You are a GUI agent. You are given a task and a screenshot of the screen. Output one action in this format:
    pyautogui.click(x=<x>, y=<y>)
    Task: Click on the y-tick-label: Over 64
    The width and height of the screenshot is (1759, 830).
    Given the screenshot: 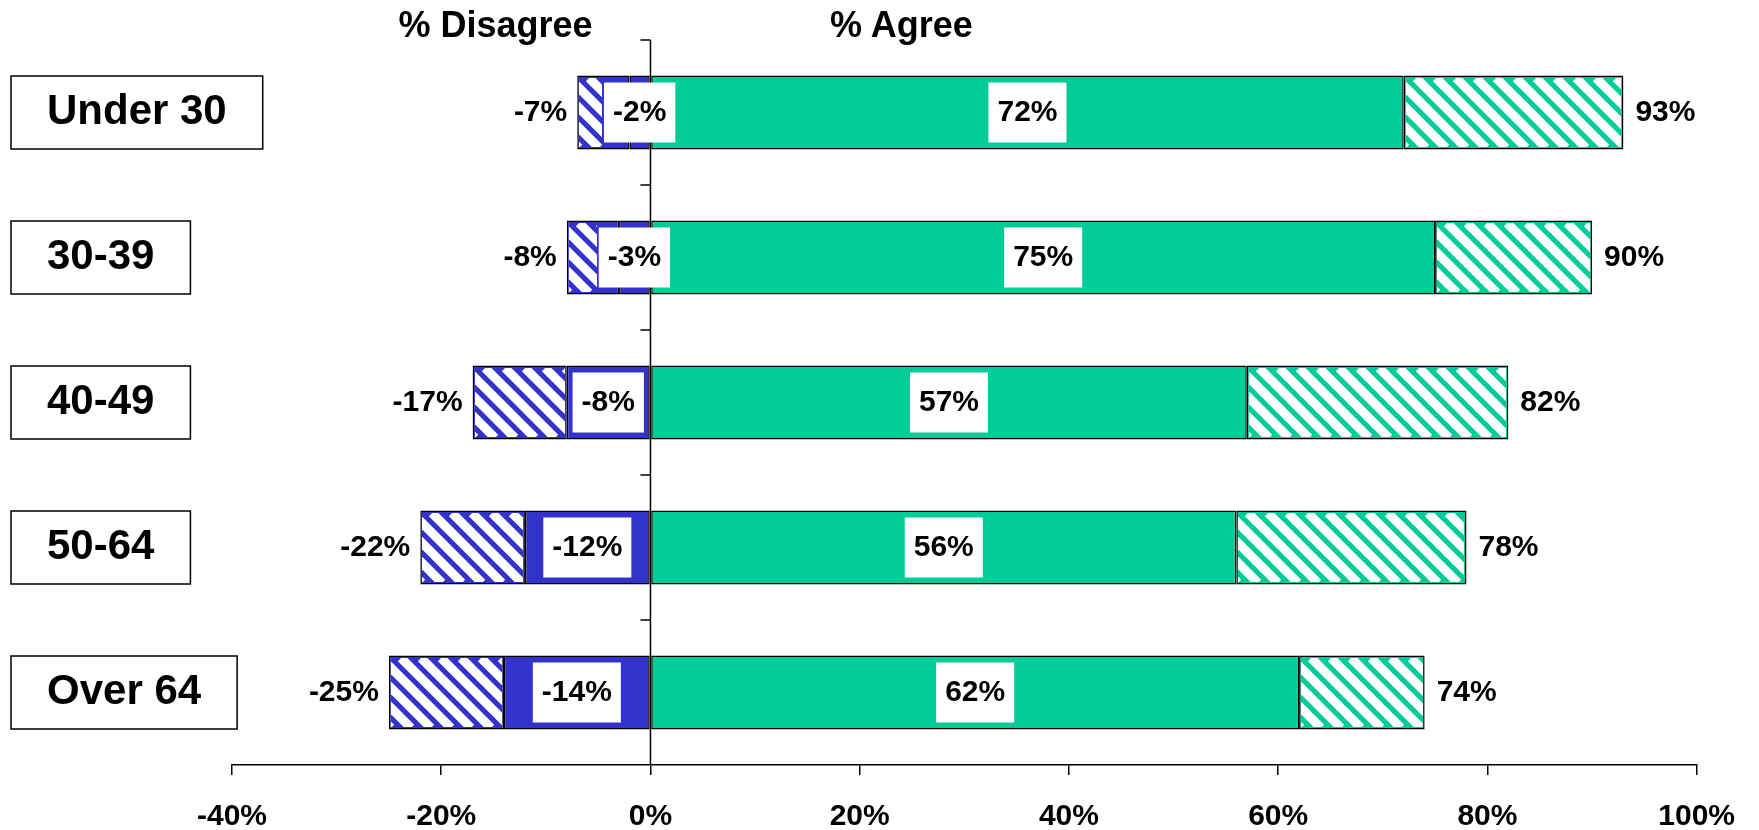 What is the action you would take?
    pyautogui.click(x=124, y=690)
    